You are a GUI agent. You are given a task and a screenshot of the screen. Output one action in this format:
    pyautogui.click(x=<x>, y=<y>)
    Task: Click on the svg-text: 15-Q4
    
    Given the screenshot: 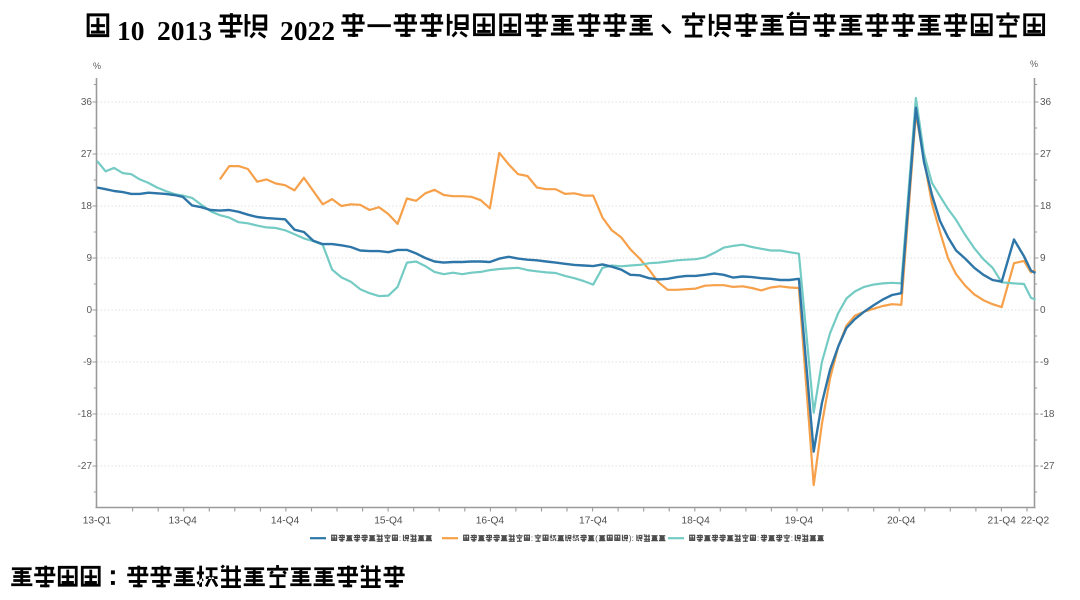 What is the action you would take?
    pyautogui.click(x=388, y=521)
    